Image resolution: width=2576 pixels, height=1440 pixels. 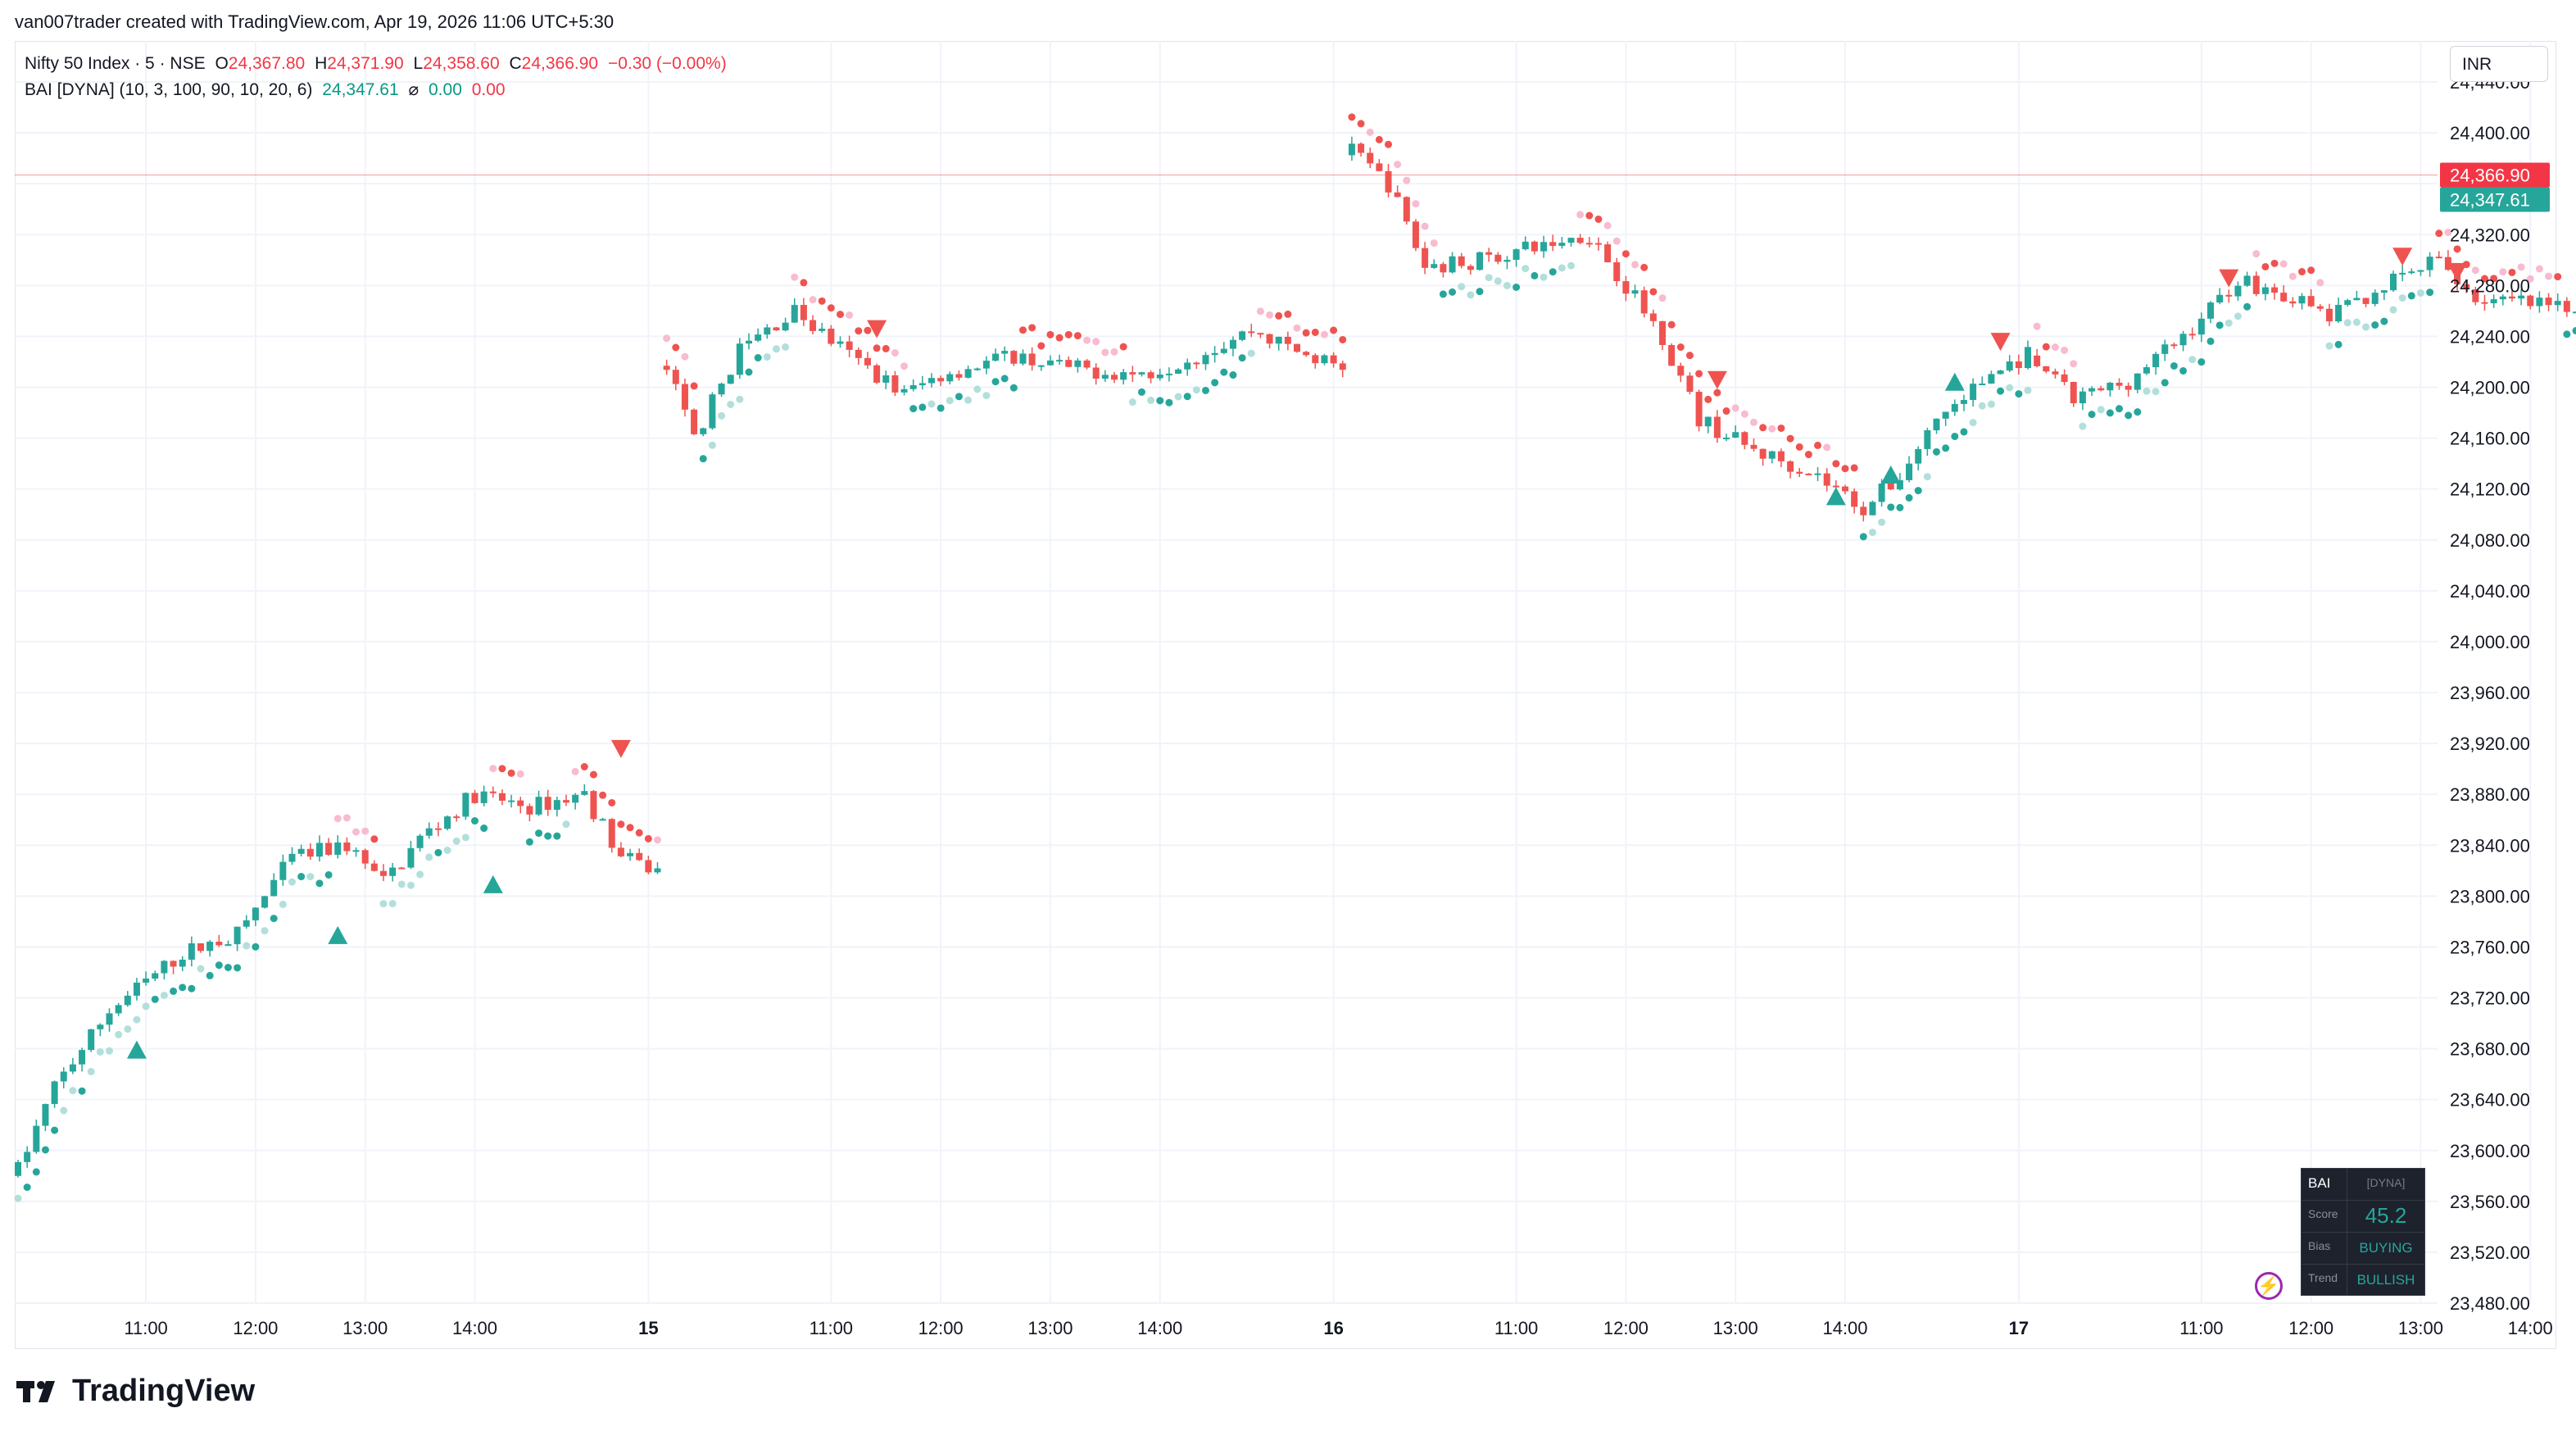 I want to click on open-value: 24,367.80, so click(x=267, y=63).